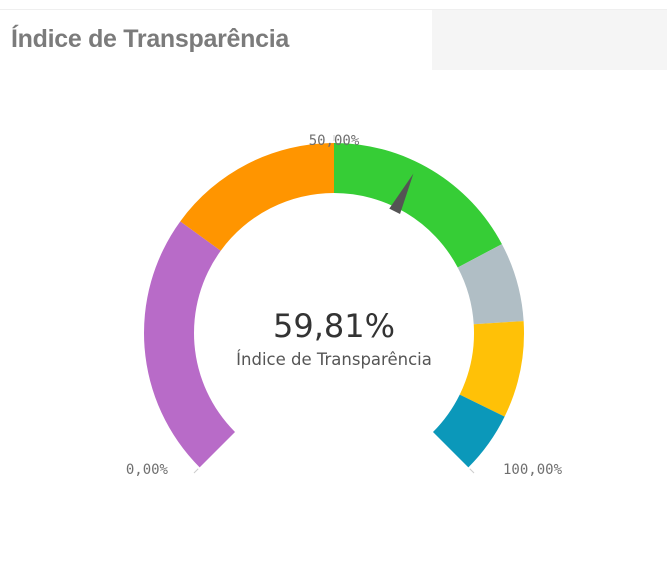  Describe the element at coordinates (334, 326) in the screenshot. I see `gauge-value: 59,81%` at that location.